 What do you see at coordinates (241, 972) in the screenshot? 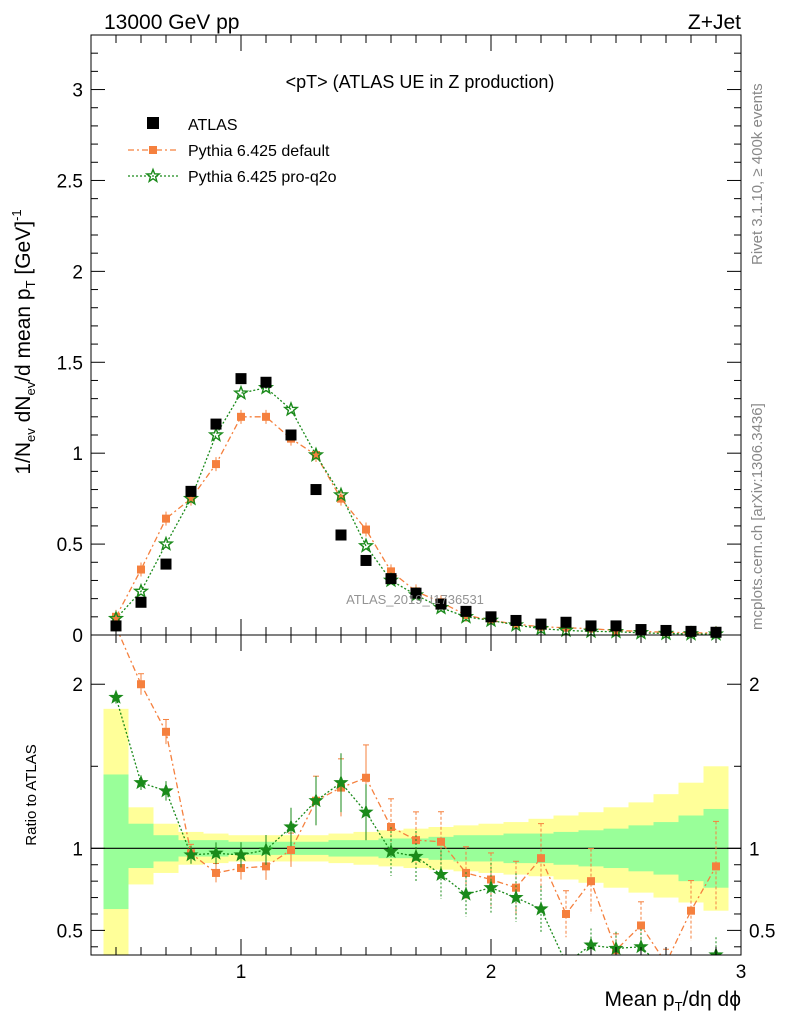
I see `x-tick-label: 1` at bounding box center [241, 972].